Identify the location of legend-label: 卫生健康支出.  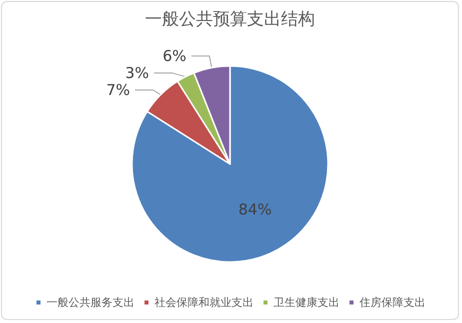
(307, 302).